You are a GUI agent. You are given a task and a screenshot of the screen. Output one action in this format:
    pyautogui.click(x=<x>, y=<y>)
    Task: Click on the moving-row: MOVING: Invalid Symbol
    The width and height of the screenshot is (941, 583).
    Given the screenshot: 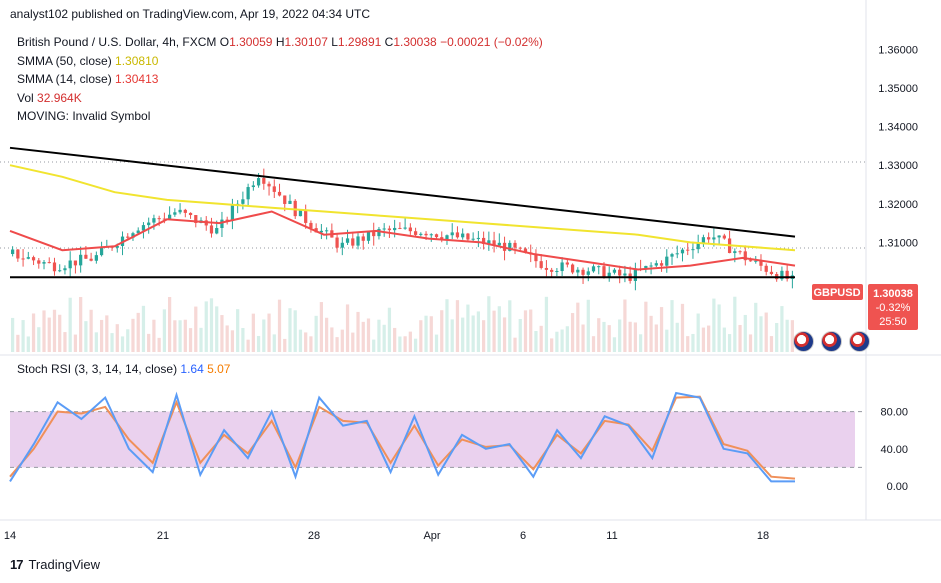 What is the action you would take?
    pyautogui.click(x=280, y=116)
    